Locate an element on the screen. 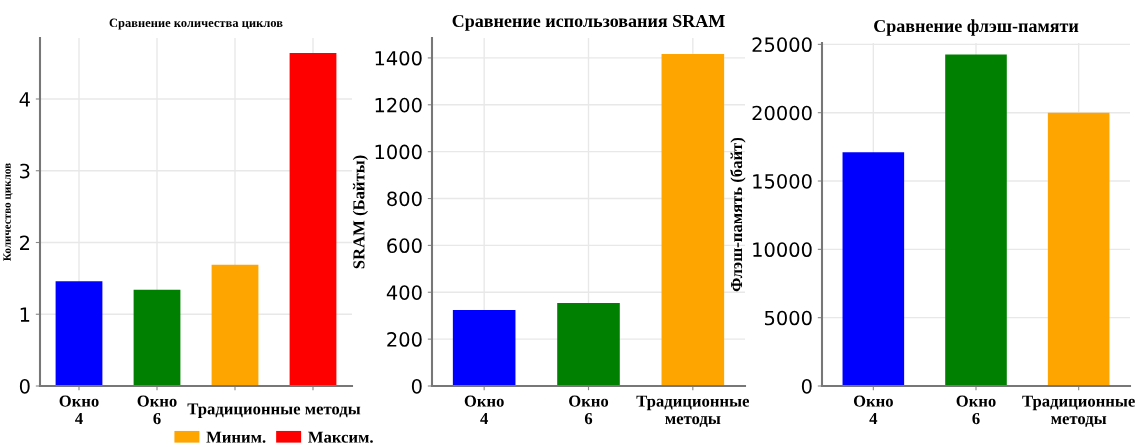 The width and height of the screenshot is (1135, 447). y-tick-label: 800 is located at coordinates (404, 199).